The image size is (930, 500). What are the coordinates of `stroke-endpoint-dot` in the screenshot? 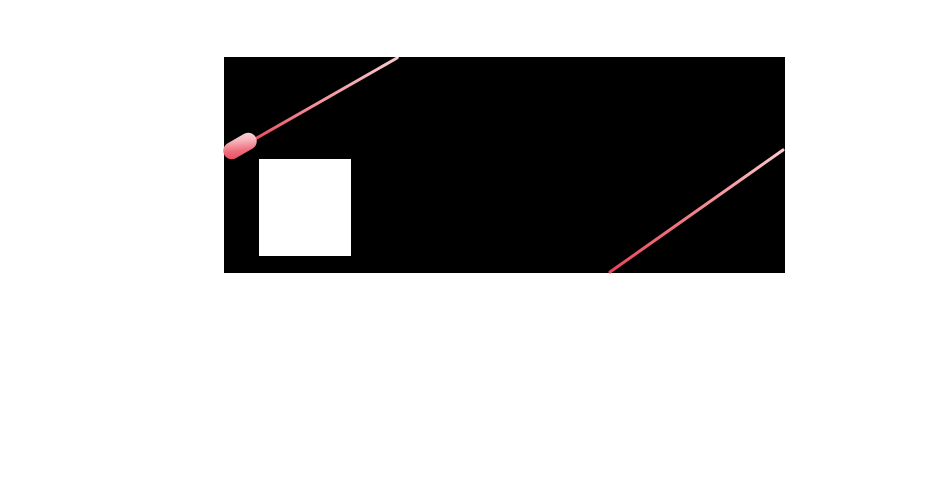 It's located at (398, 56).